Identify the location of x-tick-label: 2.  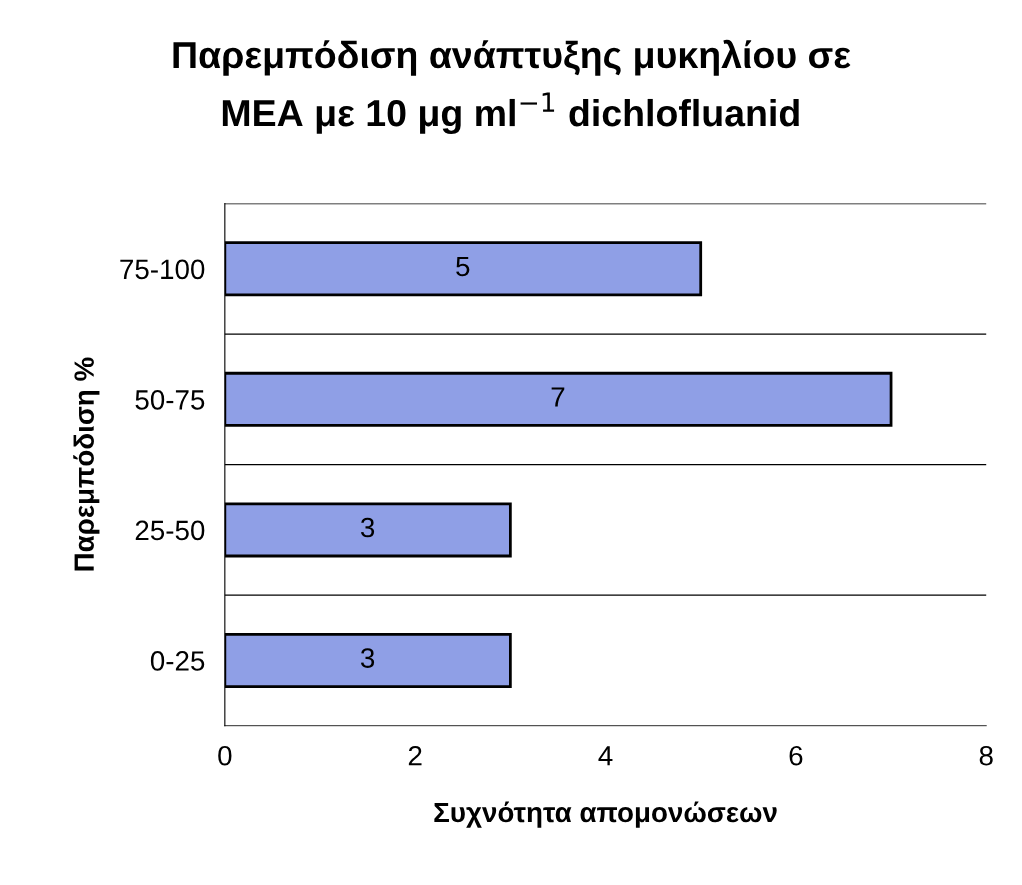
(415, 755).